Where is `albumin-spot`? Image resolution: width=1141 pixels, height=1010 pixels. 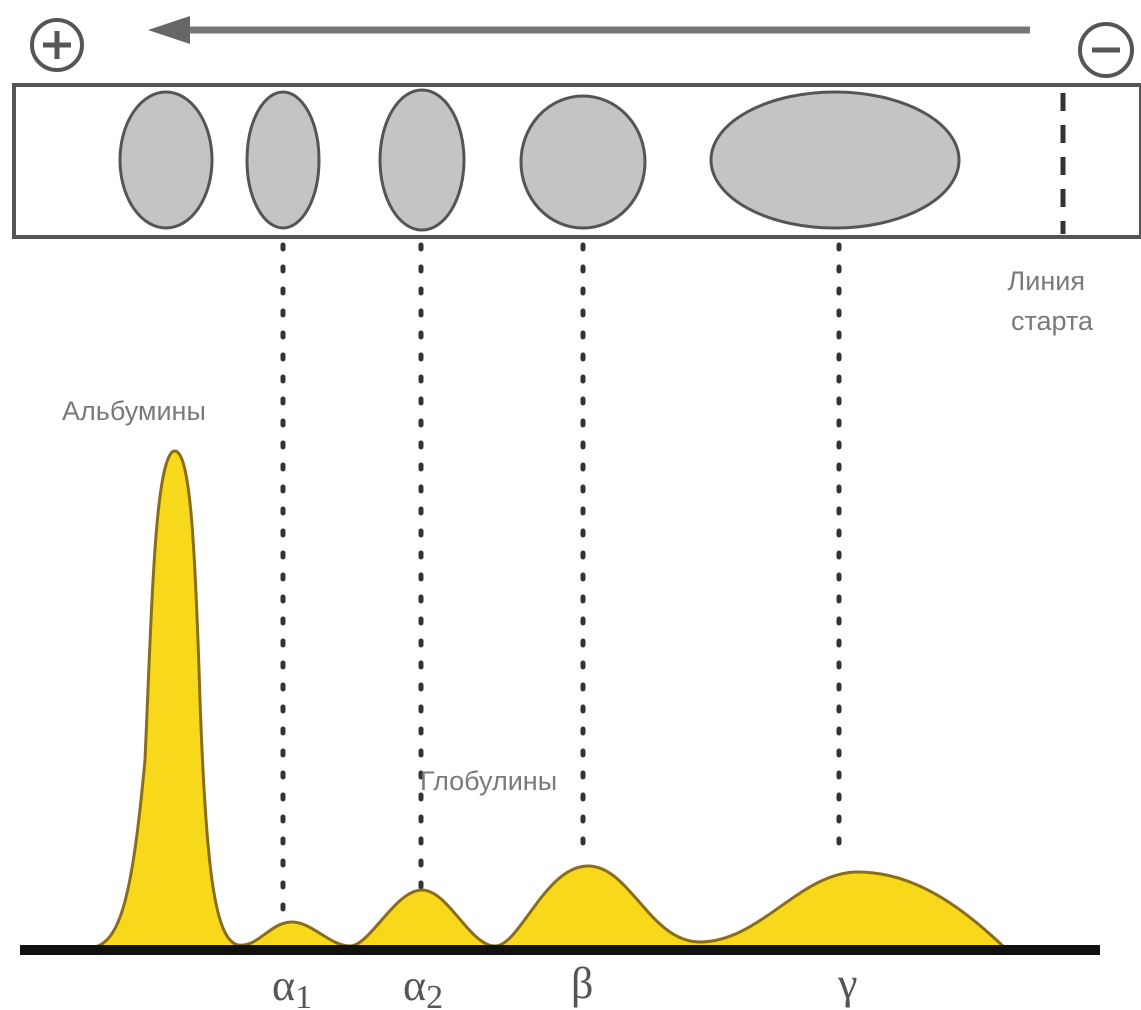
albumin-spot is located at coordinates (166, 160).